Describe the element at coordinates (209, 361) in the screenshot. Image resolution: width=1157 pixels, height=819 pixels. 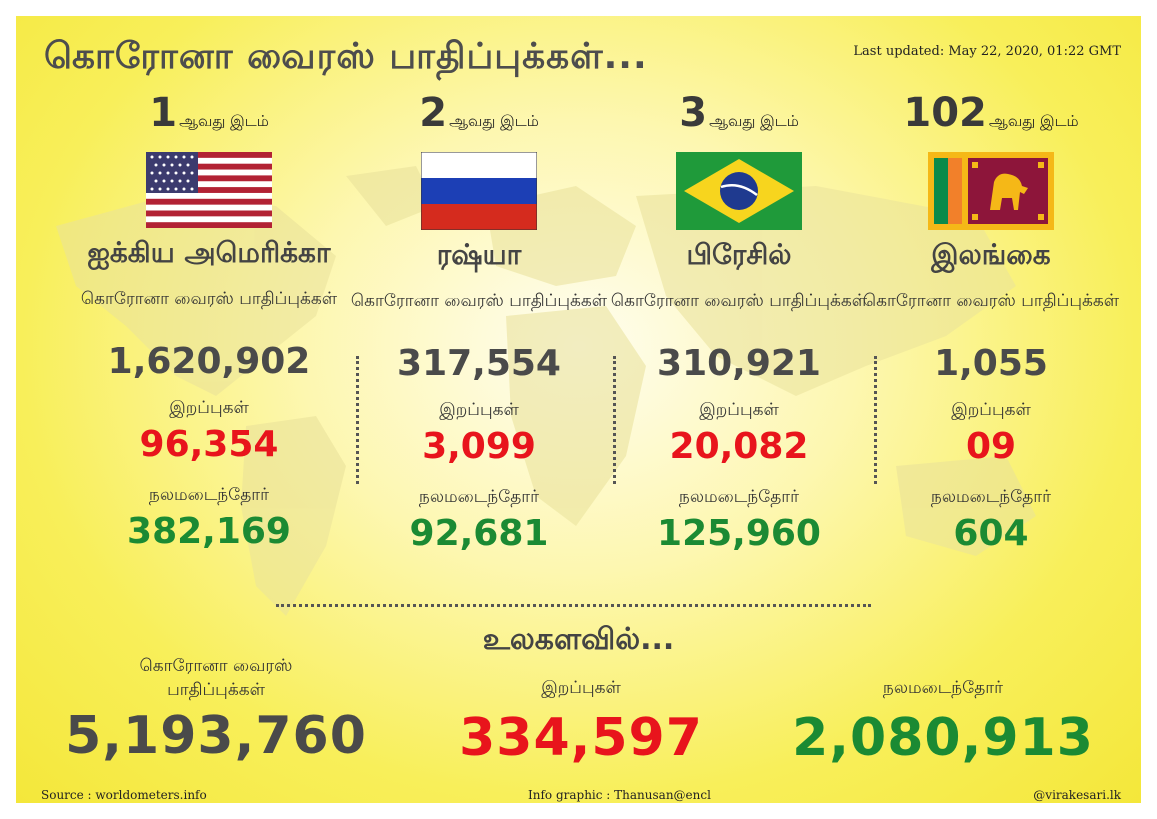
I see `cases-value: 1,620,902` at that location.